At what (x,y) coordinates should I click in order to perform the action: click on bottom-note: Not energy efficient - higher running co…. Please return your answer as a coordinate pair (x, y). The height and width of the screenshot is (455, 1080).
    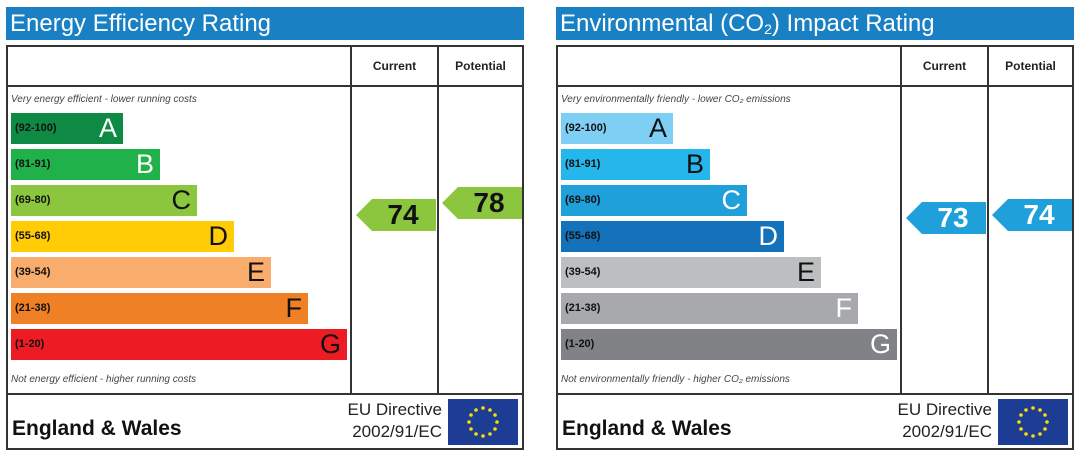
    Looking at the image, I should click on (104, 379).